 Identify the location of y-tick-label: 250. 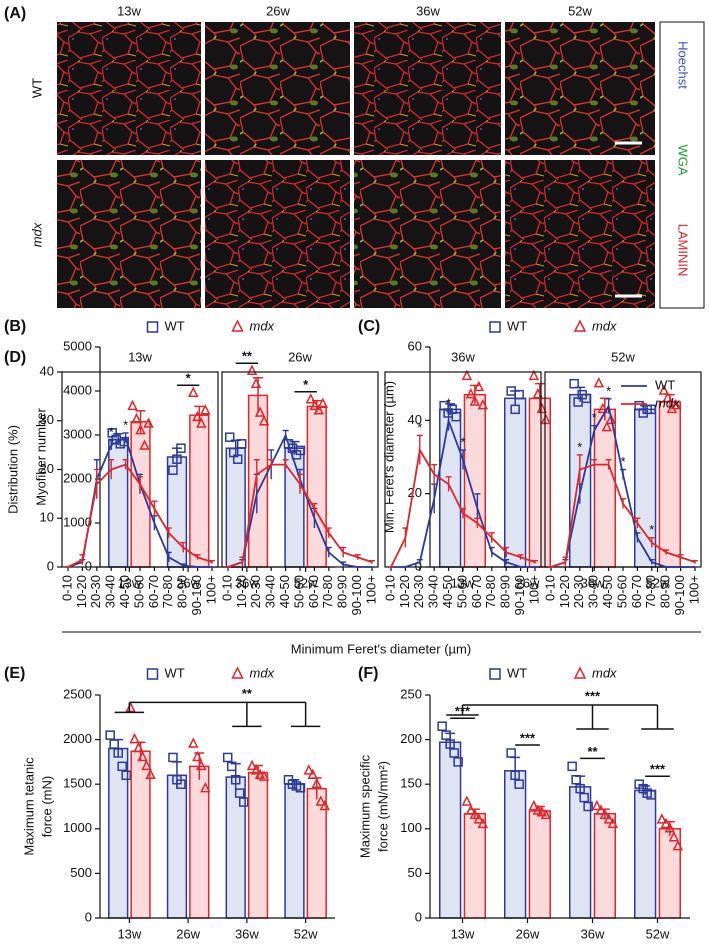
(411, 693).